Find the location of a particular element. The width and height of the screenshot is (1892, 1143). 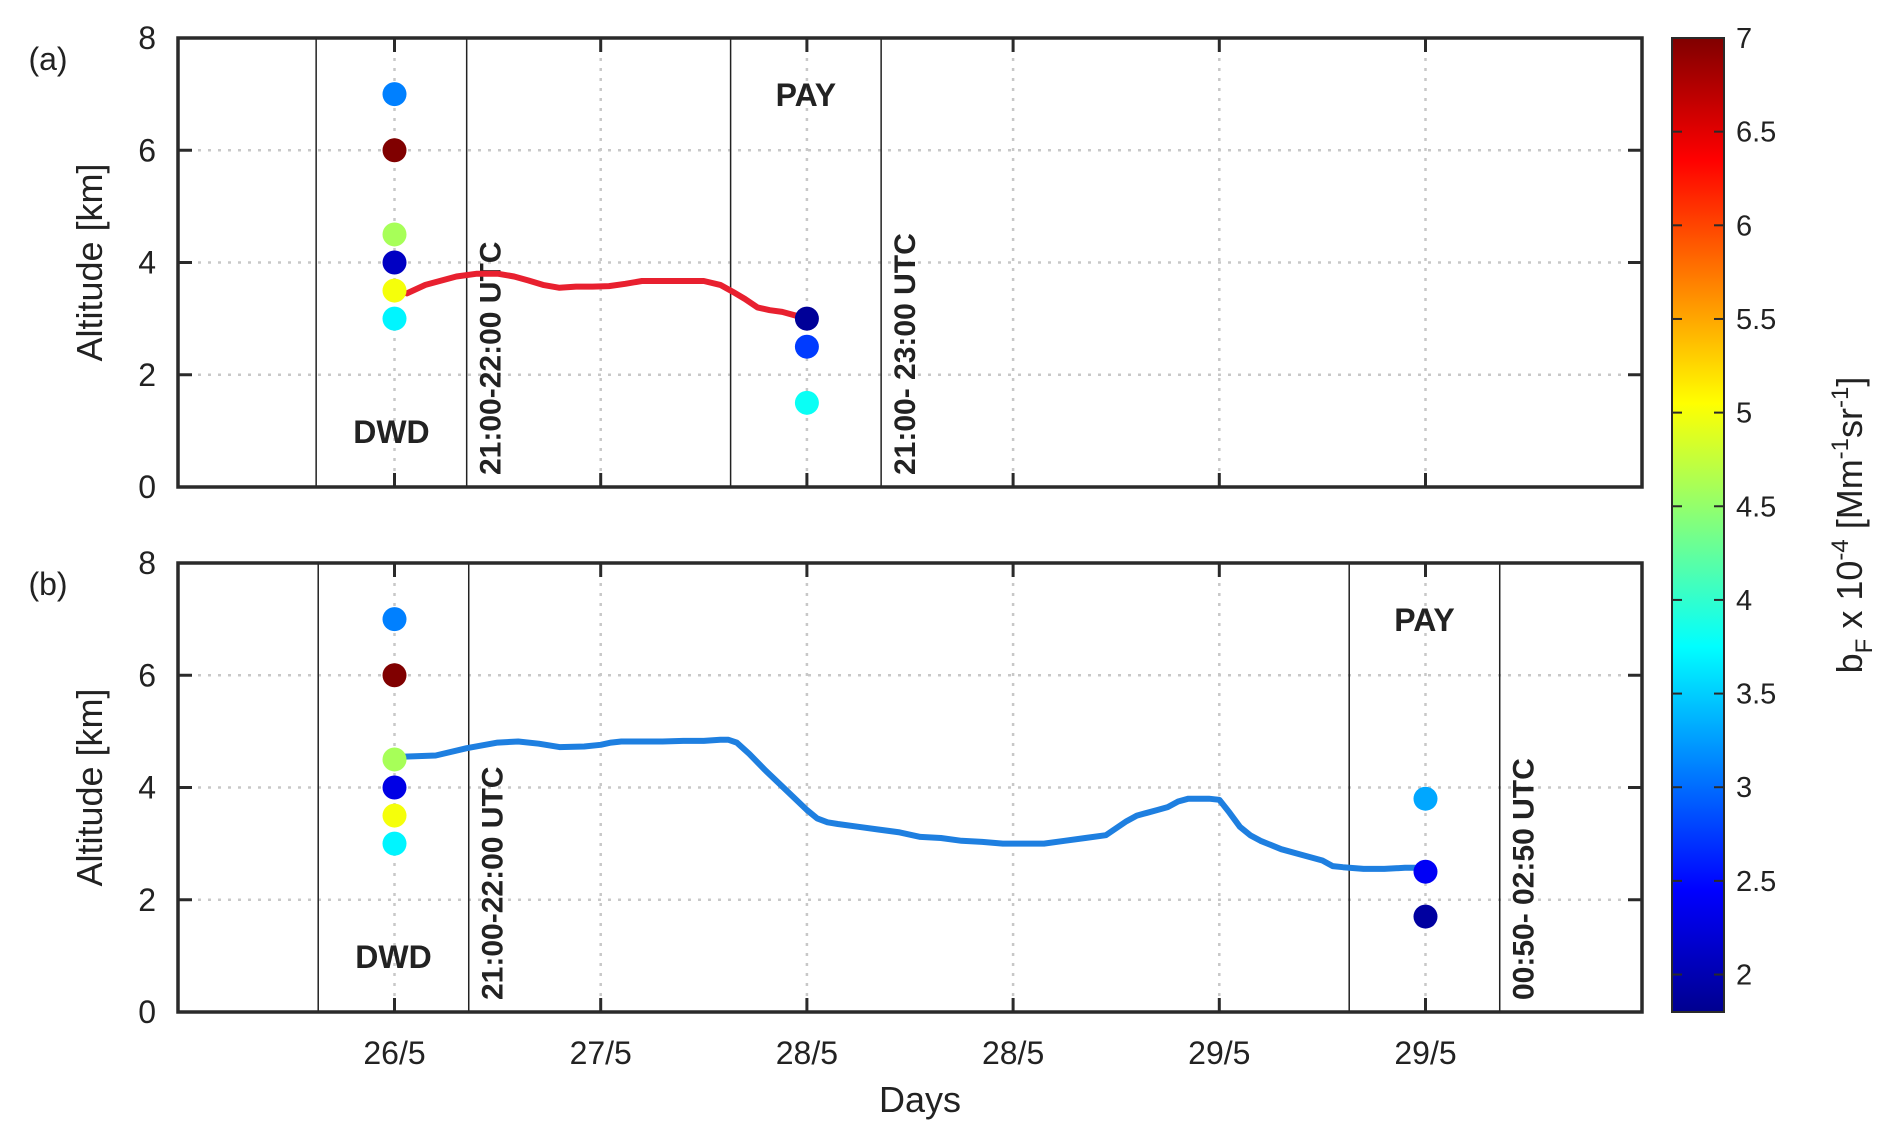

time-window-label: 21:00- 23:00 UTC is located at coordinates (905, 354).